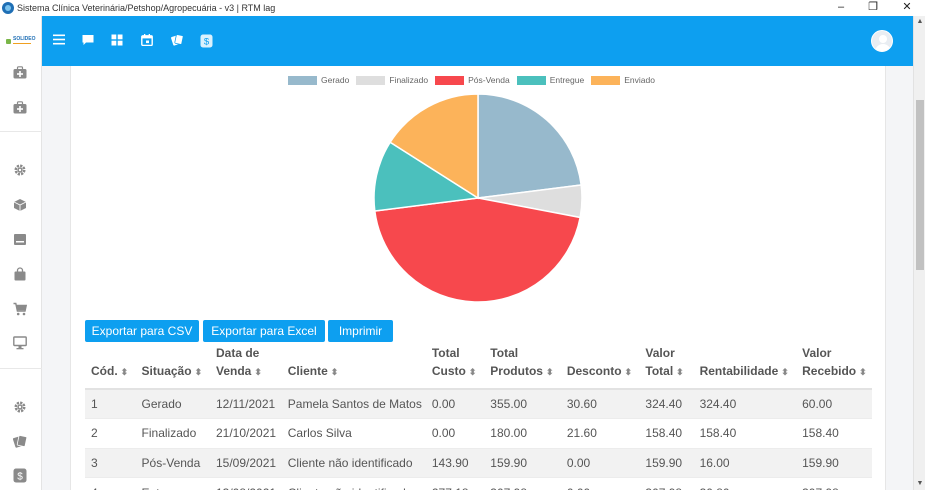 This screenshot has height=490, width=925. What do you see at coordinates (117, 41) in the screenshot?
I see `grid-icon` at bounding box center [117, 41].